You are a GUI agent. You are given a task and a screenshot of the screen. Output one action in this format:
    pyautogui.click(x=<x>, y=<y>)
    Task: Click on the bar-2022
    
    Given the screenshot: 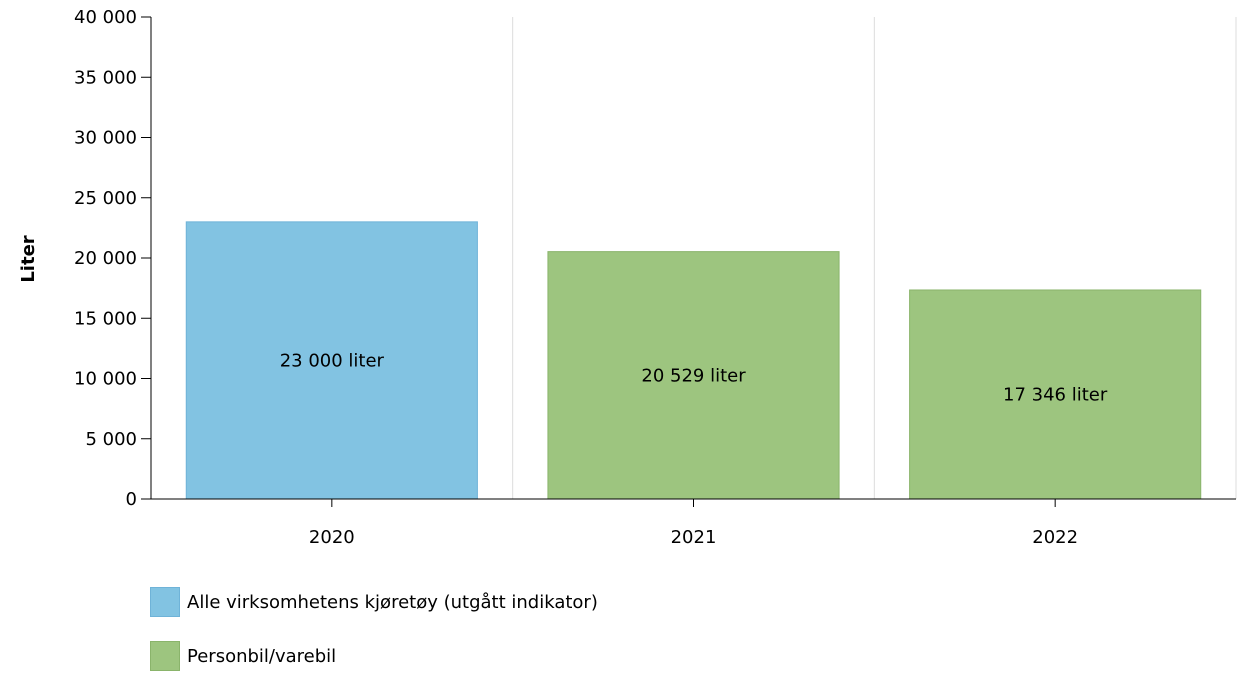 What is the action you would take?
    pyautogui.click(x=1055, y=394)
    